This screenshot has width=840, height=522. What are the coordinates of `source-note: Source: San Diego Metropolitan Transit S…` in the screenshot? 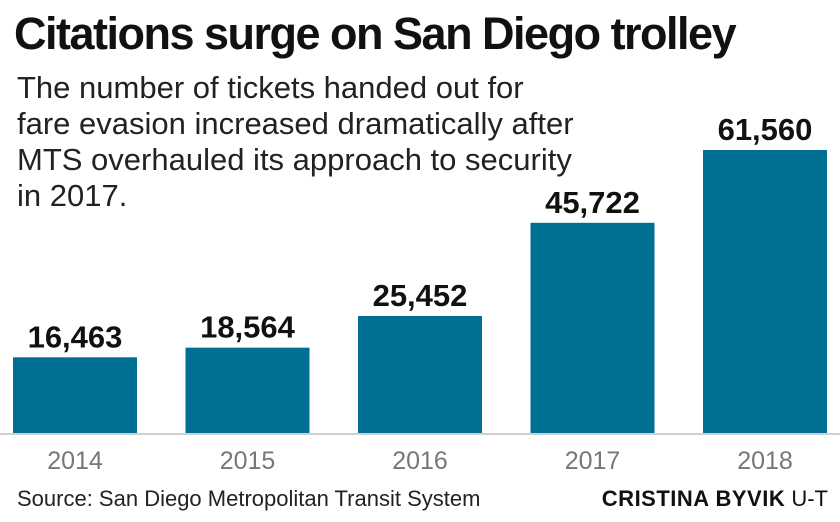 It's located at (249, 498).